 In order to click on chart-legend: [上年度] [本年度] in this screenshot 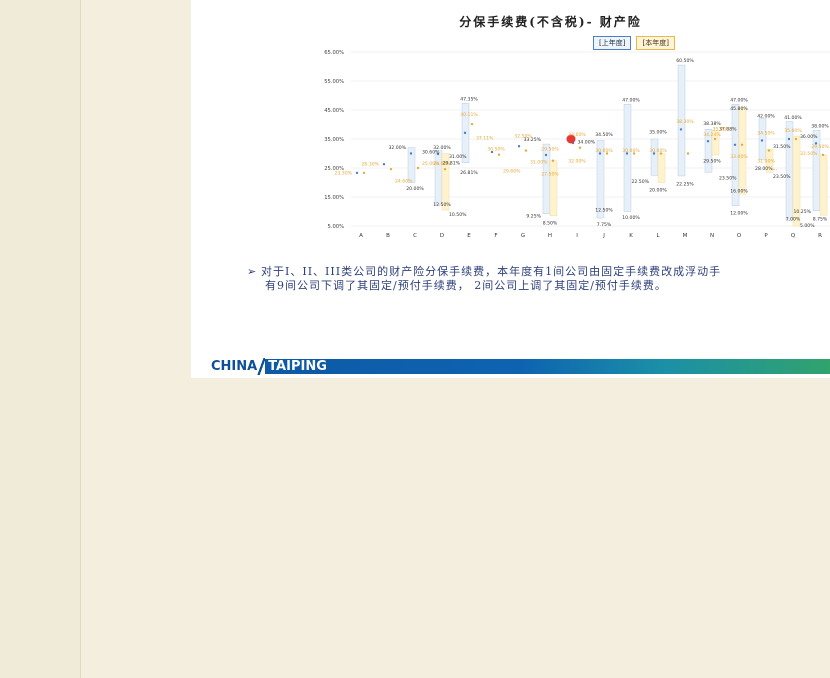, I will do `click(634, 43)`.